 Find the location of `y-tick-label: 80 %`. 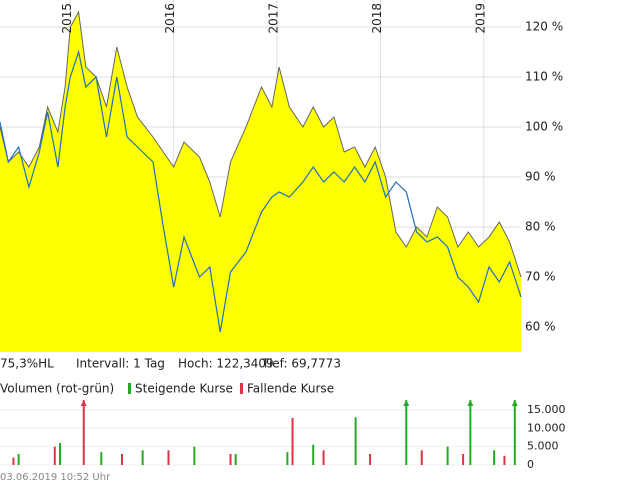

y-tick-label: 80 % is located at coordinates (540, 227).